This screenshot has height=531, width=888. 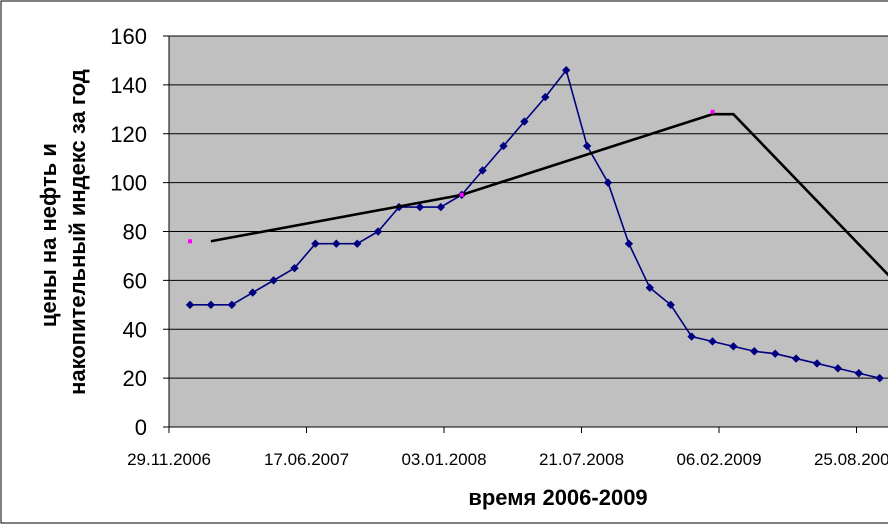 I want to click on y-tick-label: 40, so click(x=135, y=329).